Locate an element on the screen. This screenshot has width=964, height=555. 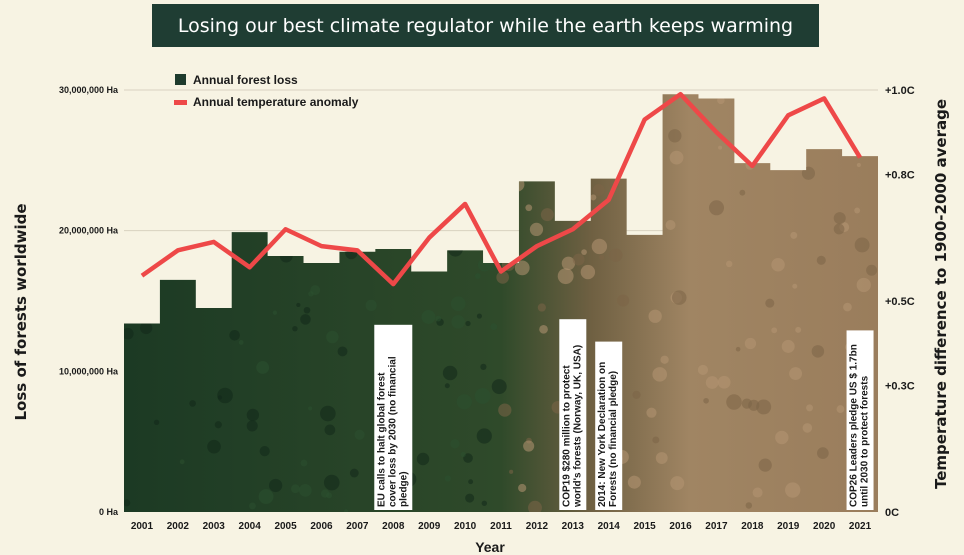
x-tick-label: 2001 is located at coordinates (142, 526).